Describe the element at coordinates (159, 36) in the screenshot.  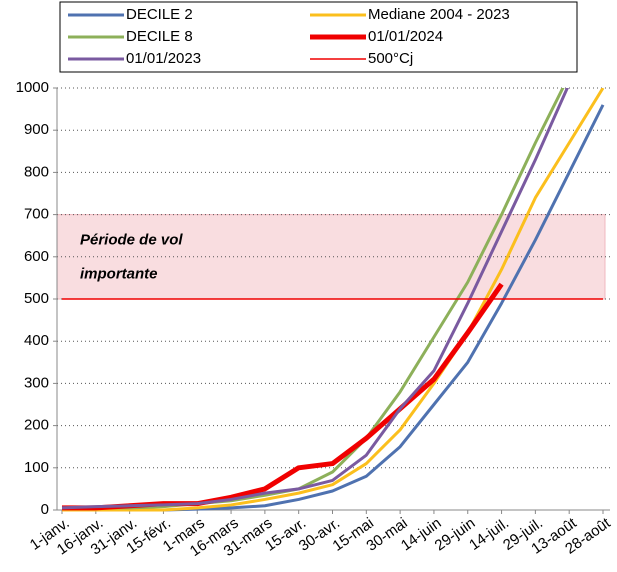
I see `legend-label: DECILE 8` at that location.